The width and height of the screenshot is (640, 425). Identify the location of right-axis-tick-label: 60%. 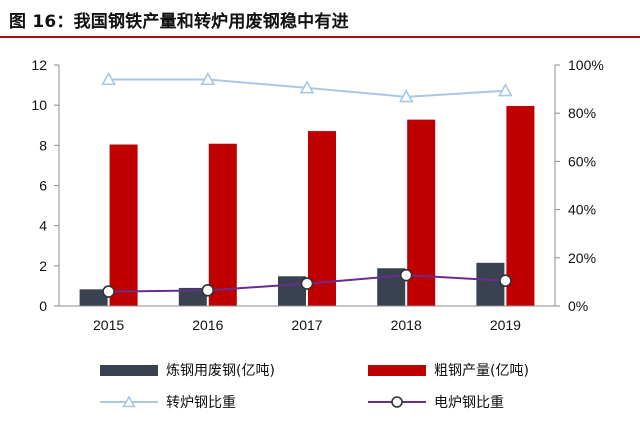
(582, 161).